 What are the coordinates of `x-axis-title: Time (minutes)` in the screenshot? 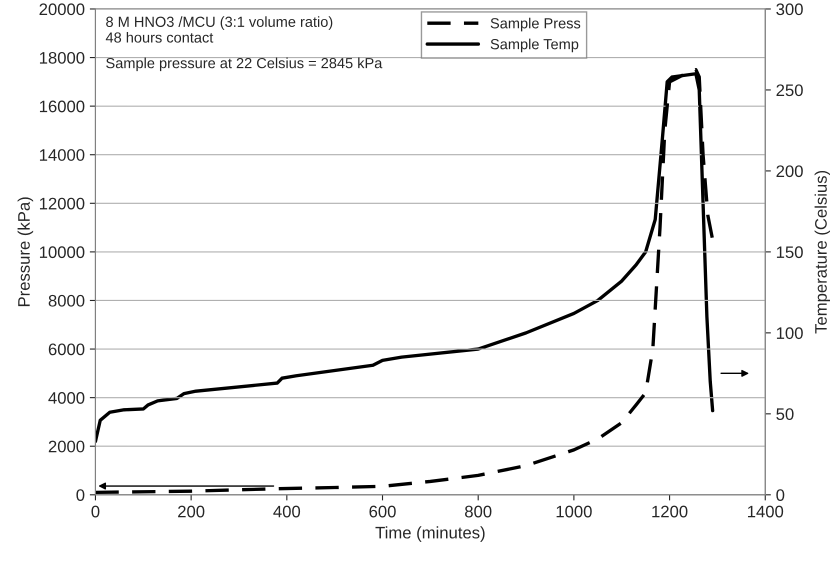 It's located at (430, 534).